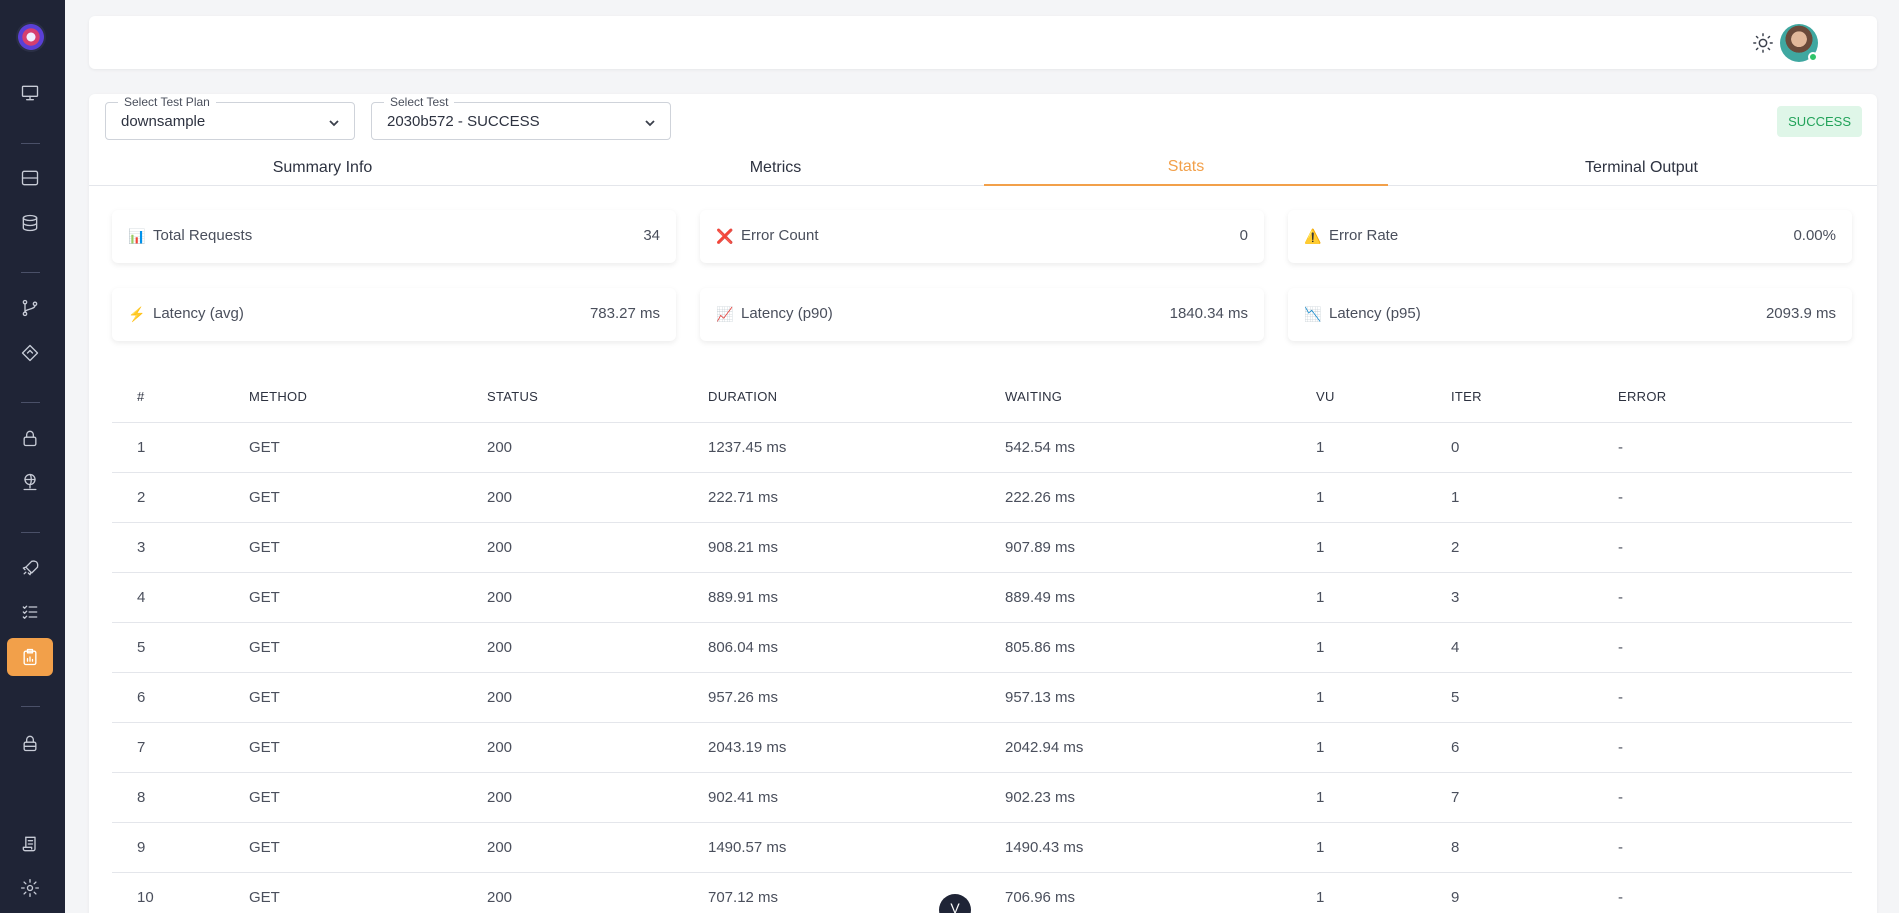 The width and height of the screenshot is (1899, 913). What do you see at coordinates (30, 178) in the screenshot?
I see `server-icon` at bounding box center [30, 178].